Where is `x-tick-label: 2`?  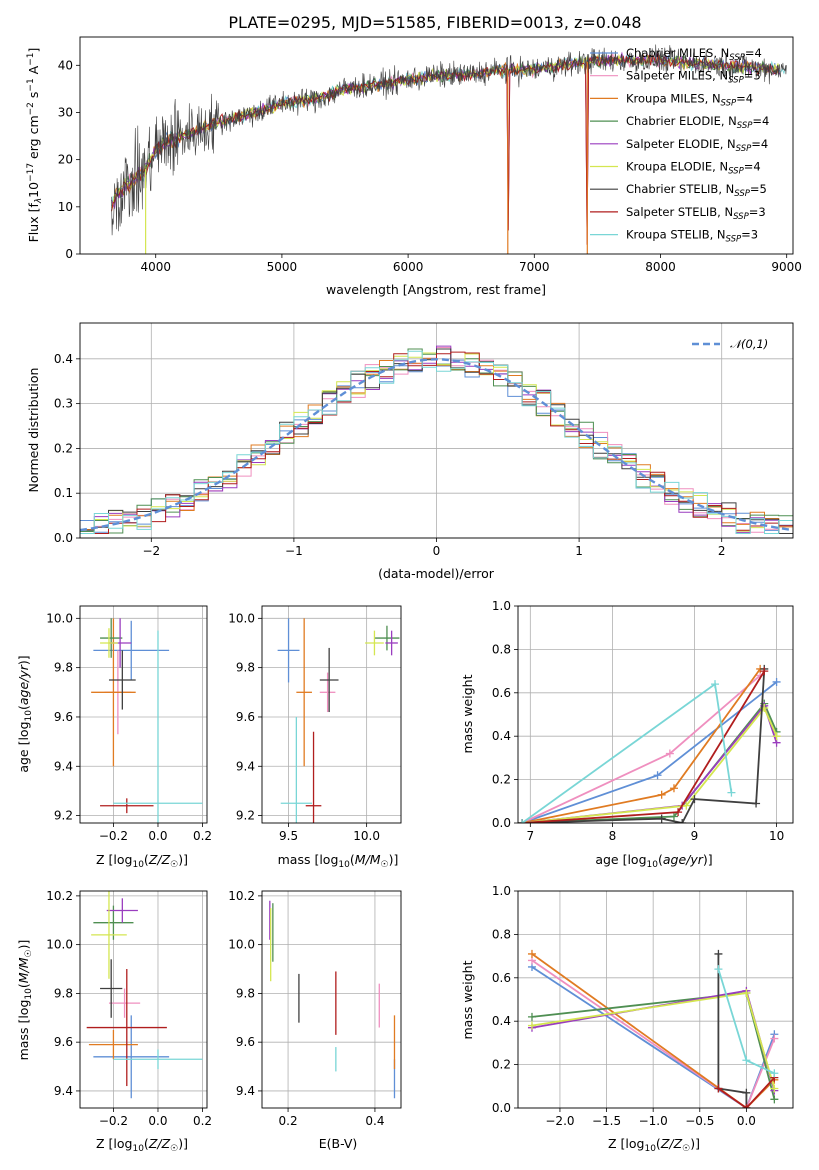 x-tick-label: 2 is located at coordinates (722, 551).